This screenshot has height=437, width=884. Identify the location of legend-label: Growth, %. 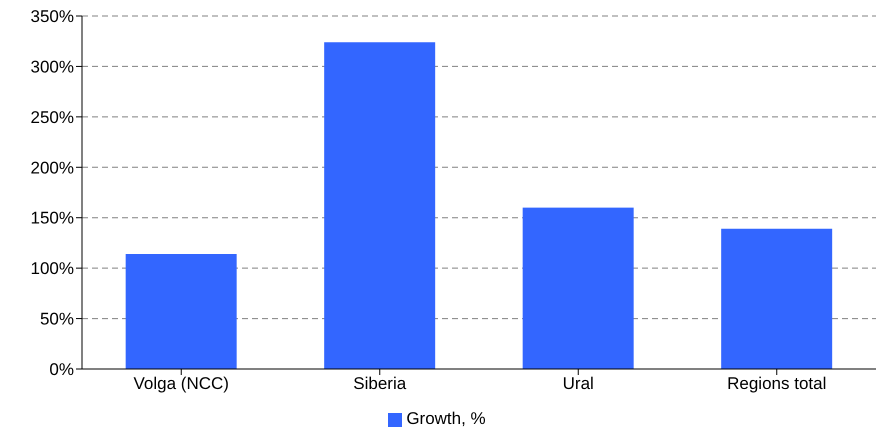
(446, 418).